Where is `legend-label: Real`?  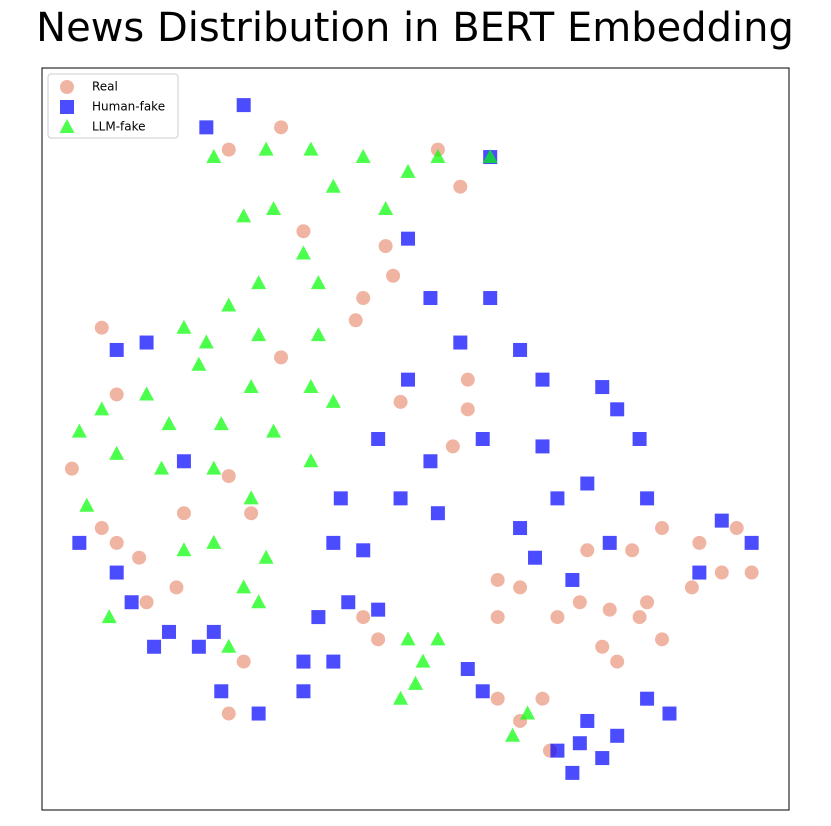
legend-label: Real is located at coordinates (105, 87).